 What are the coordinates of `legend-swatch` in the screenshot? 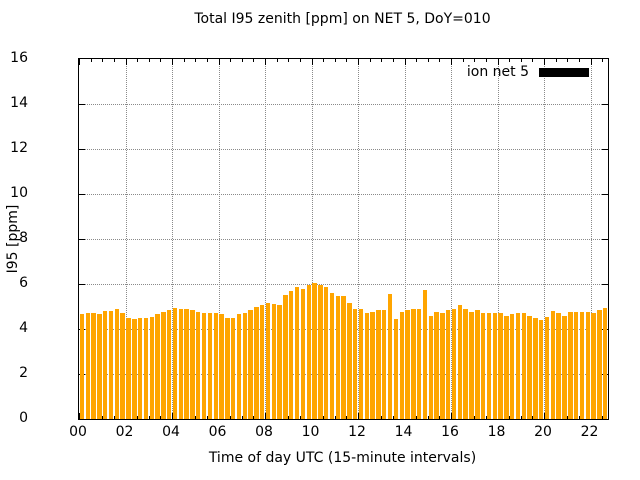 It's located at (564, 72).